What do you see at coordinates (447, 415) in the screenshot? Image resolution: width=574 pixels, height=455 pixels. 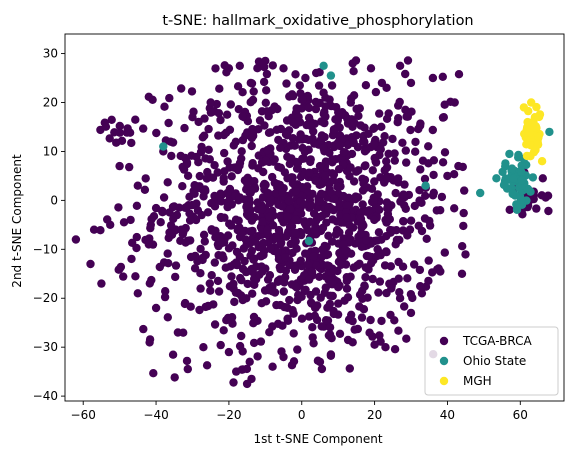 I see `x-tick-label: 40` at bounding box center [447, 415].